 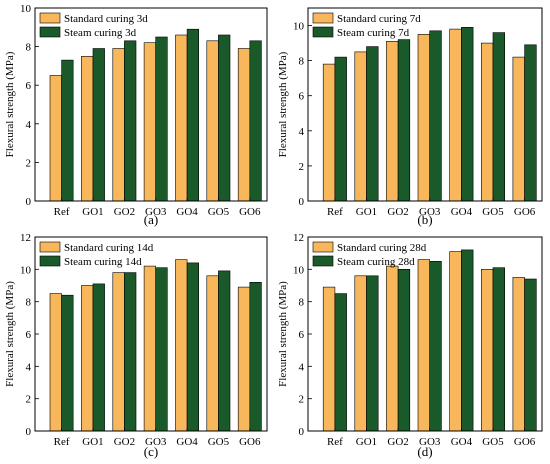 I want to click on y-tick-label: 12, so click(x=298, y=238).